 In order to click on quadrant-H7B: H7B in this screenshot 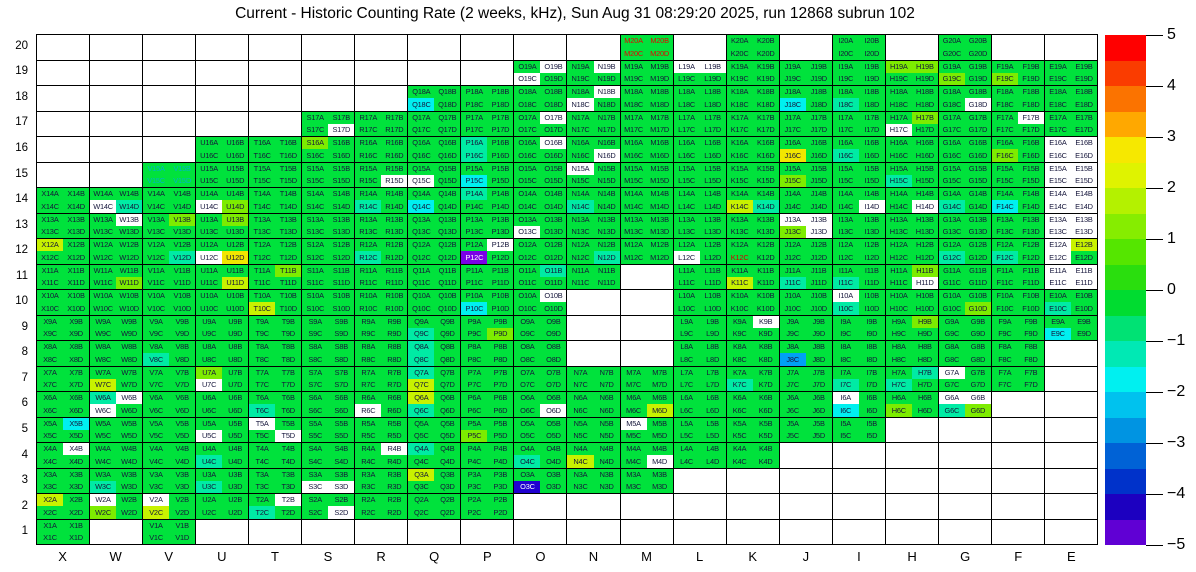, I will do `click(924, 372)`.